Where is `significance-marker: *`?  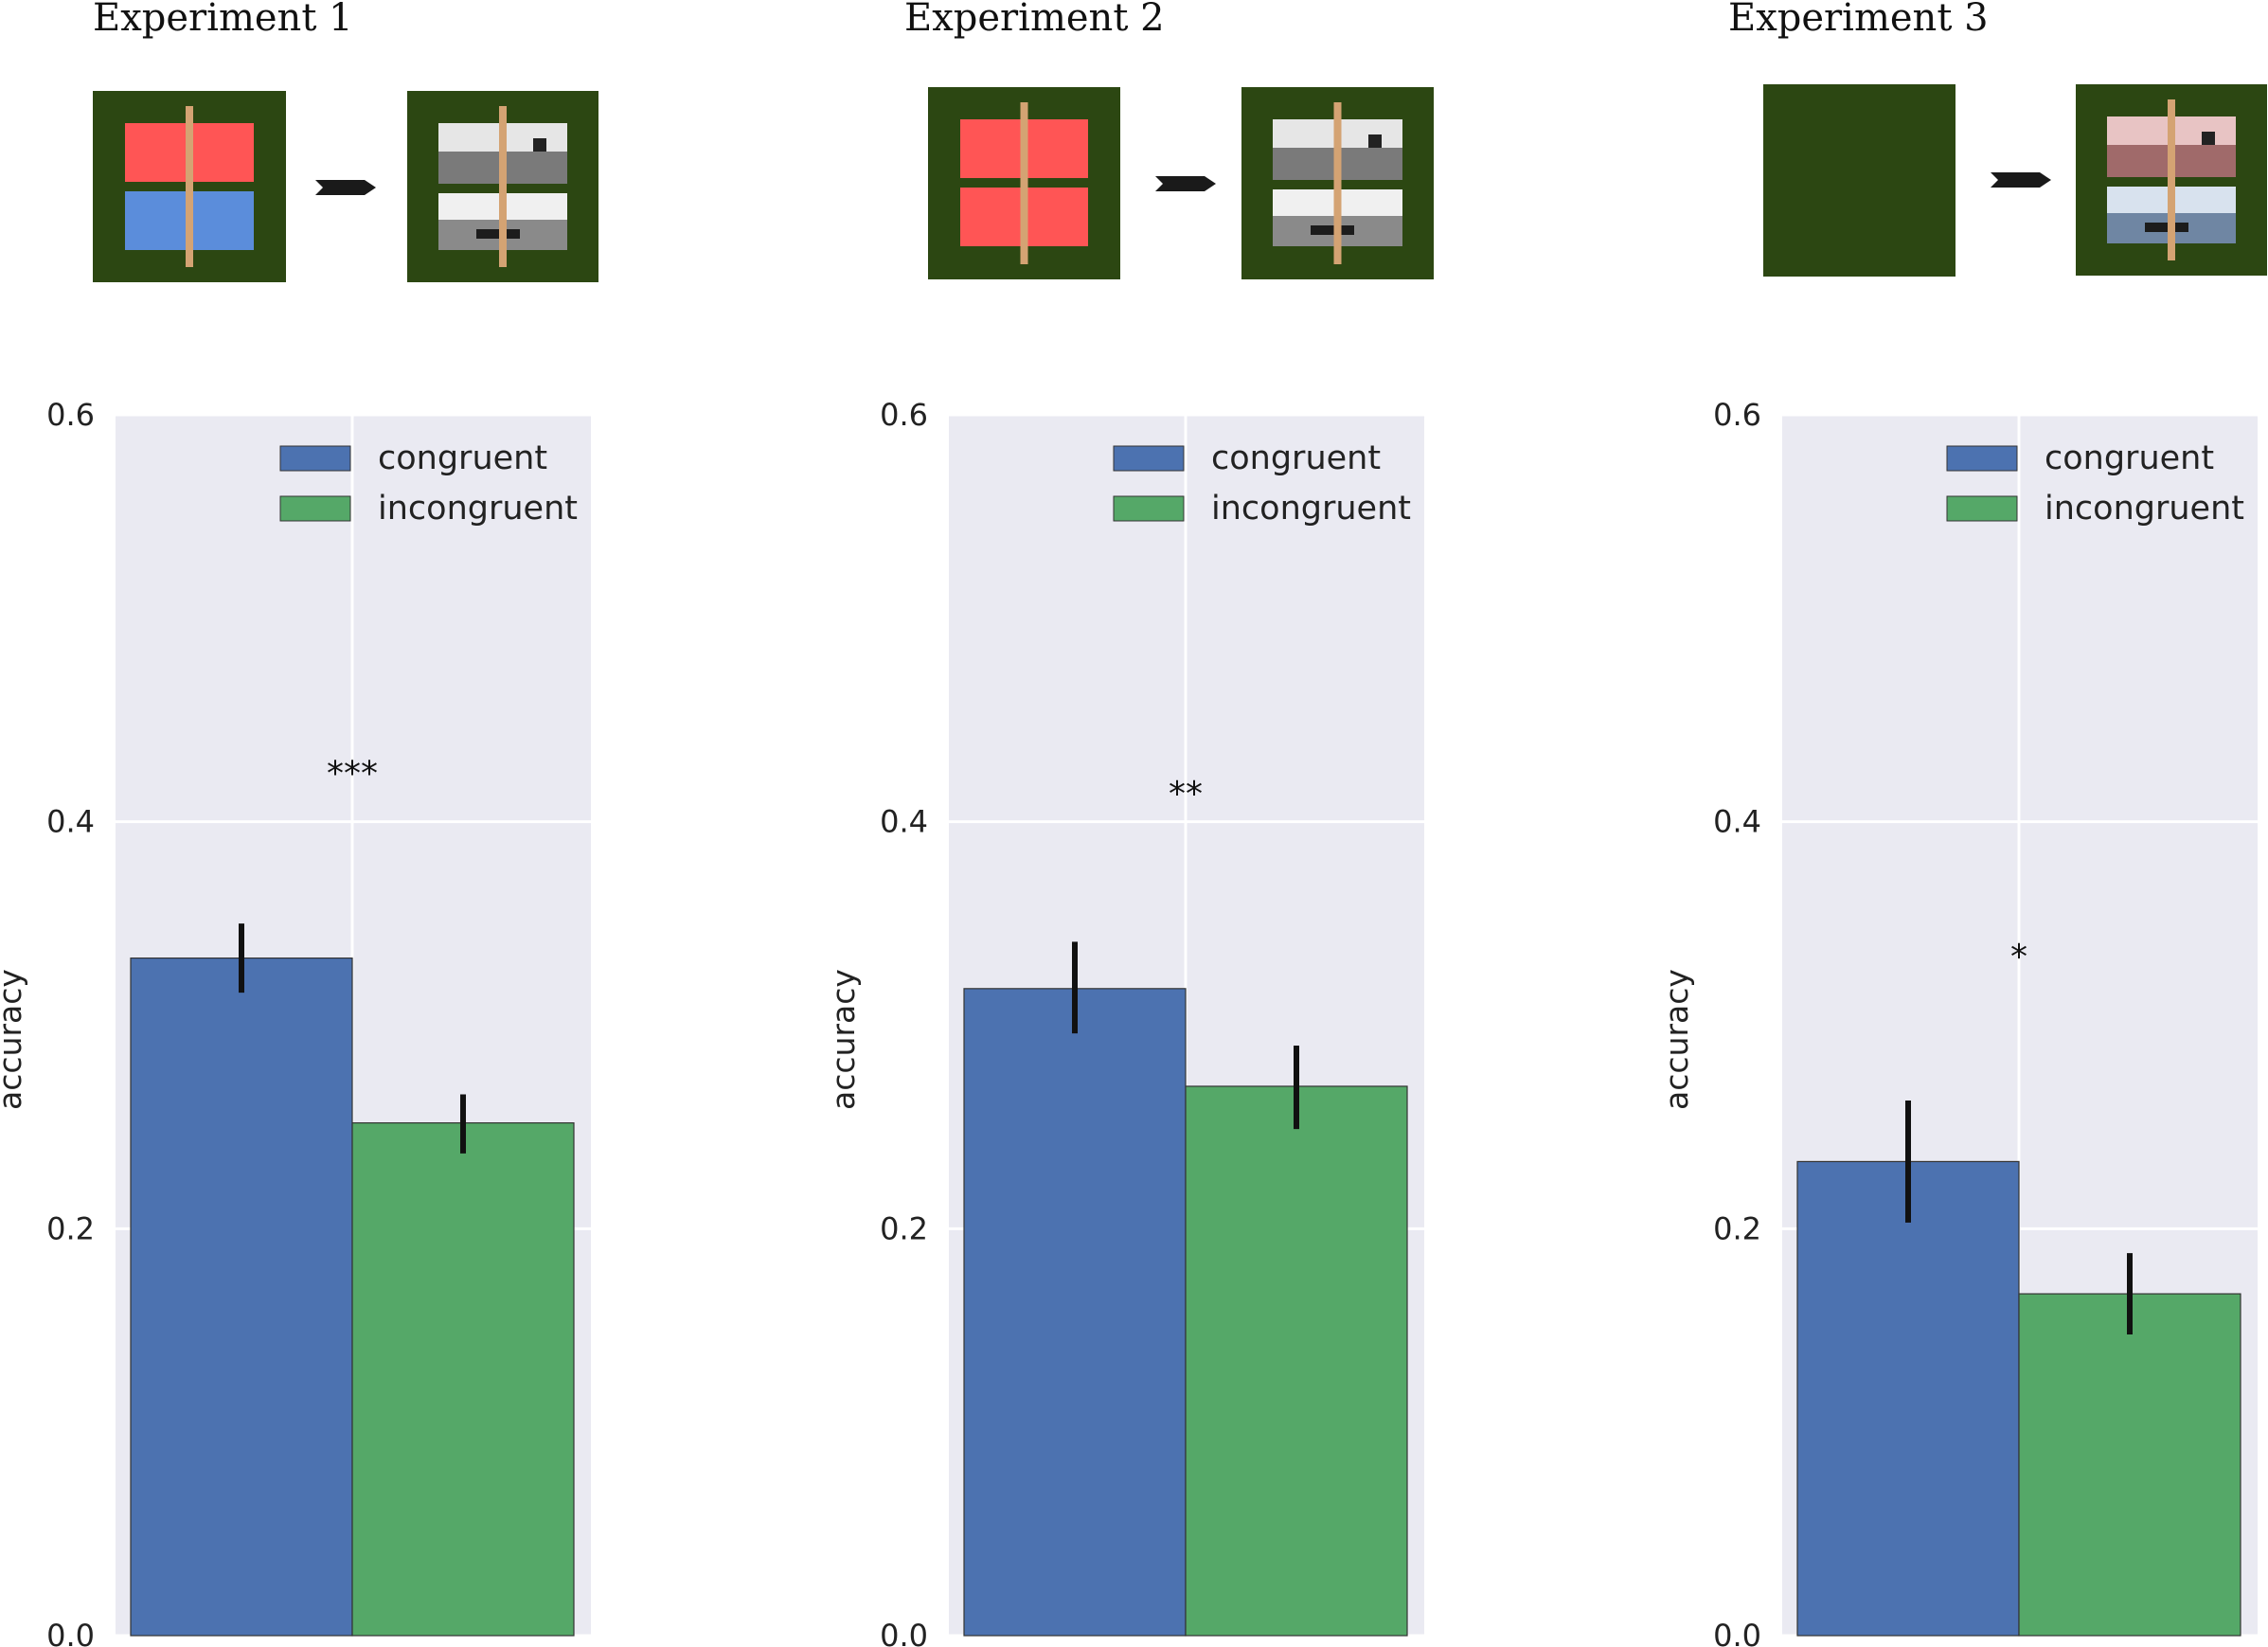
significance-marker: * is located at coordinates (2018, 957).